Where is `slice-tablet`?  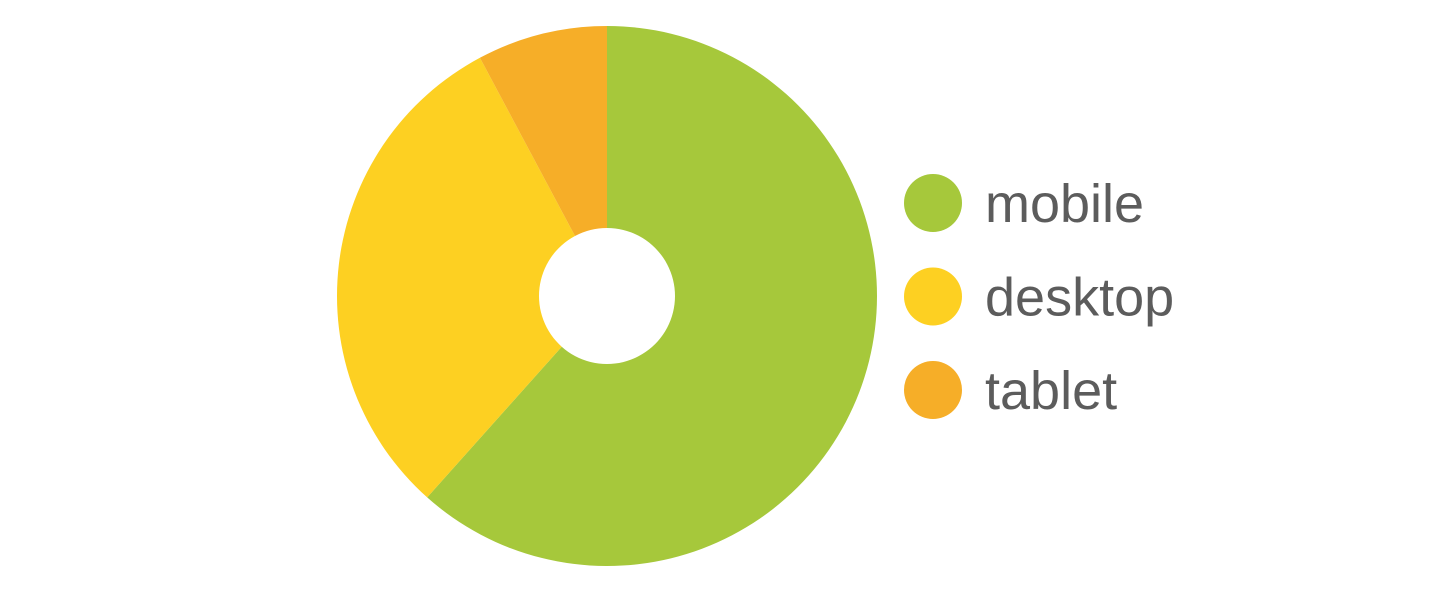 slice-tablet is located at coordinates (543, 131).